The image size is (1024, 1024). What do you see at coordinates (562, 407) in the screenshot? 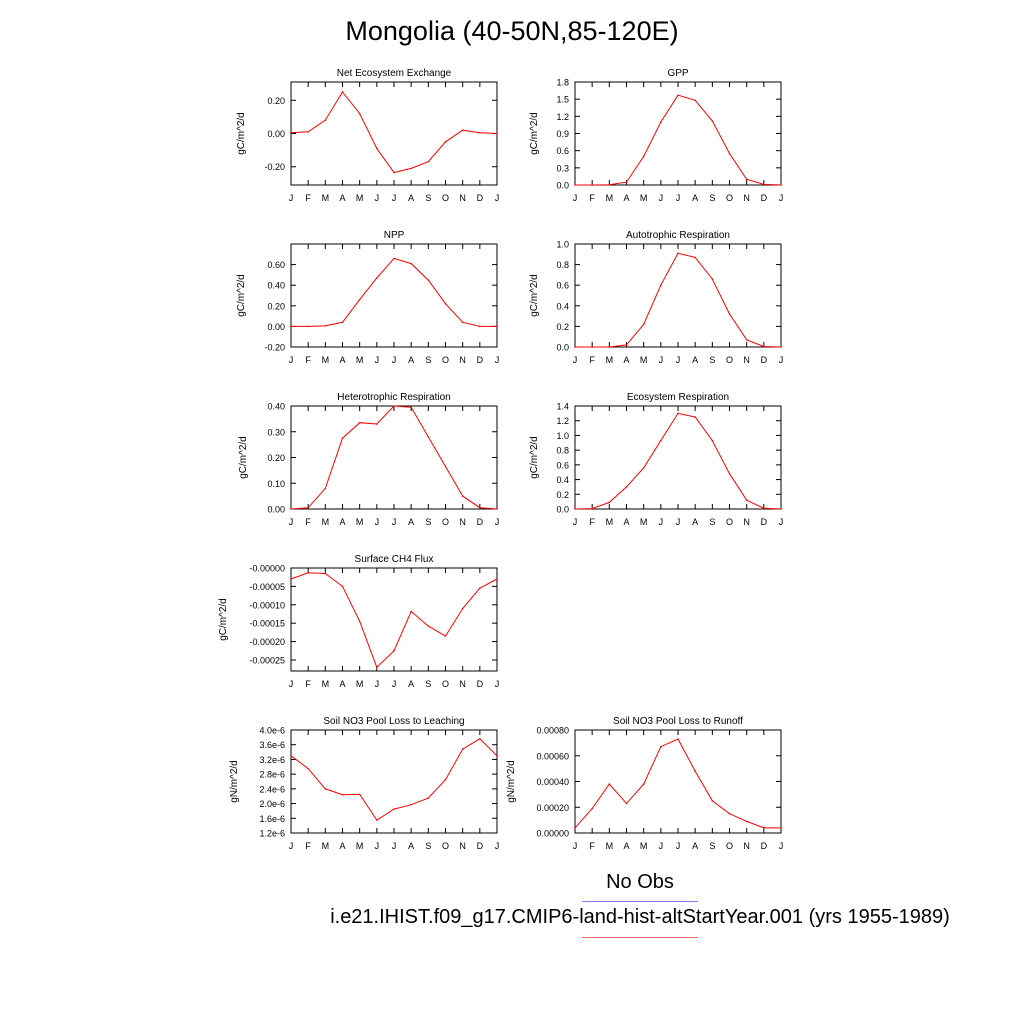
I see `y-tick-label: 1.4` at bounding box center [562, 407].